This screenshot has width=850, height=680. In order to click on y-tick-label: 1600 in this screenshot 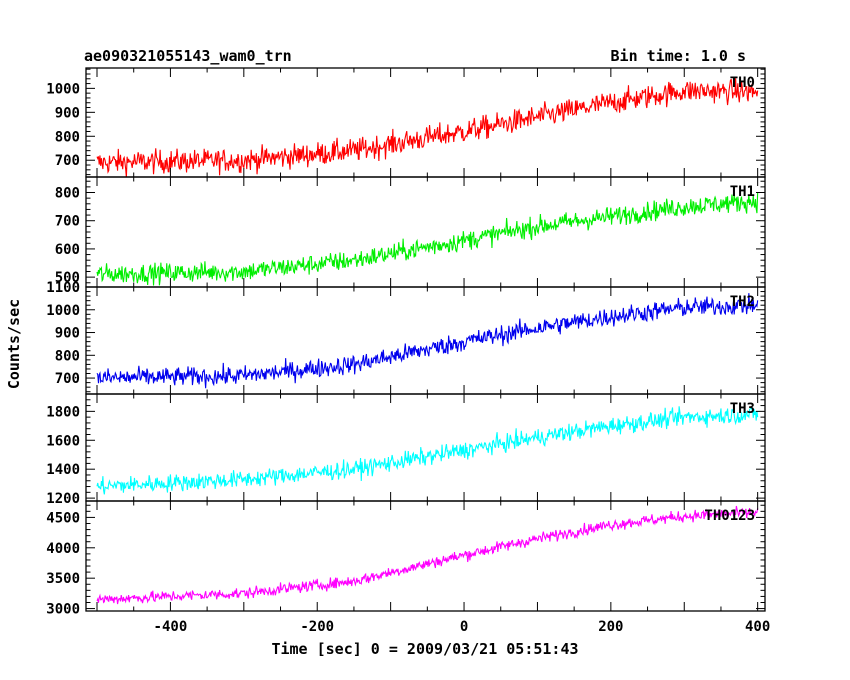, I will do `click(63, 441)`.